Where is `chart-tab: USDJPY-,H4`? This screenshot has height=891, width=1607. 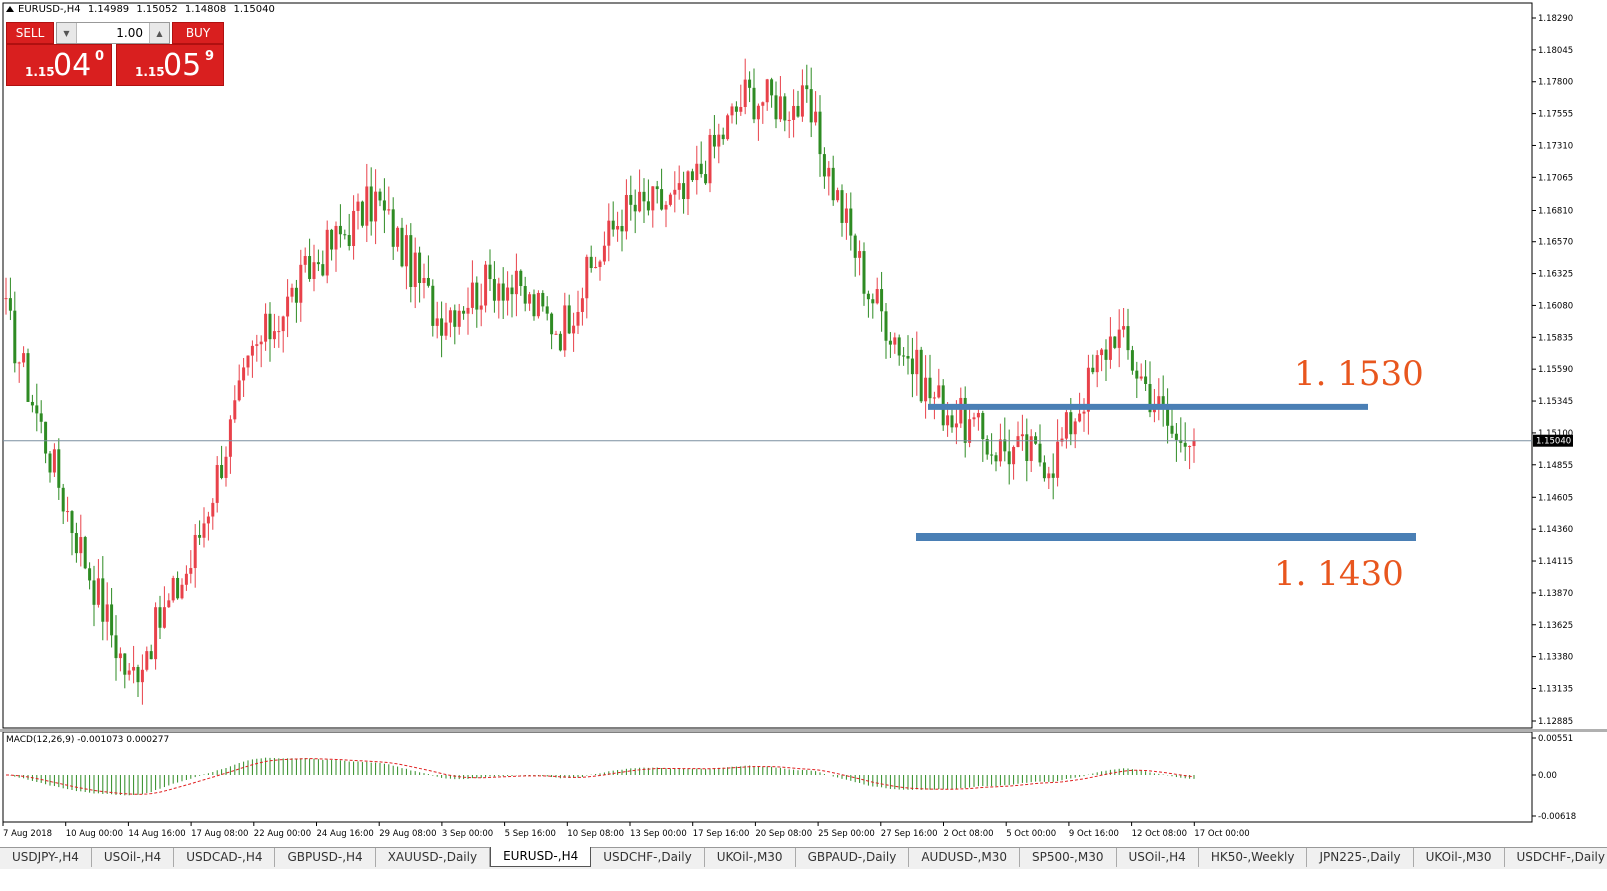 chart-tab: USDJPY-,H4 is located at coordinates (46, 857).